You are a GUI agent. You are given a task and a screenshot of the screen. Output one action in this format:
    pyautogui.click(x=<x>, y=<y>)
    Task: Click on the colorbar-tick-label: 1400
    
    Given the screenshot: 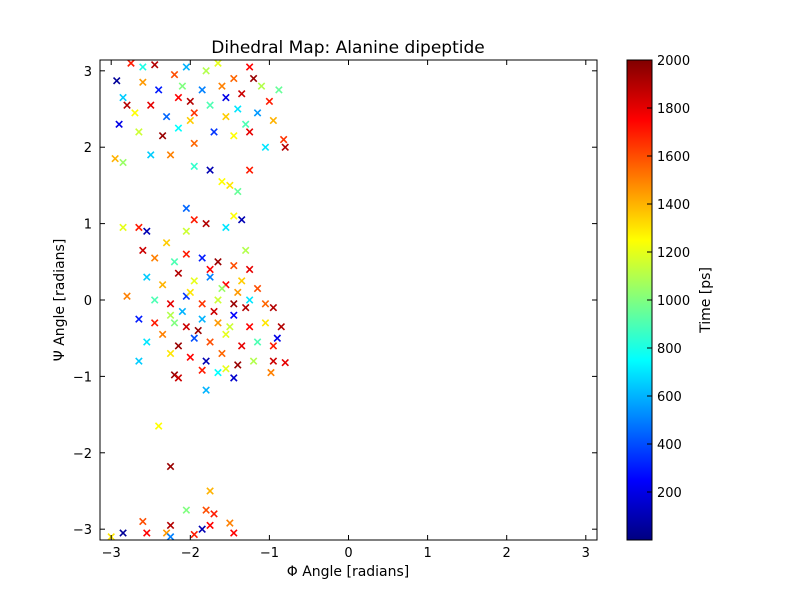 What is the action you would take?
    pyautogui.click(x=673, y=205)
    